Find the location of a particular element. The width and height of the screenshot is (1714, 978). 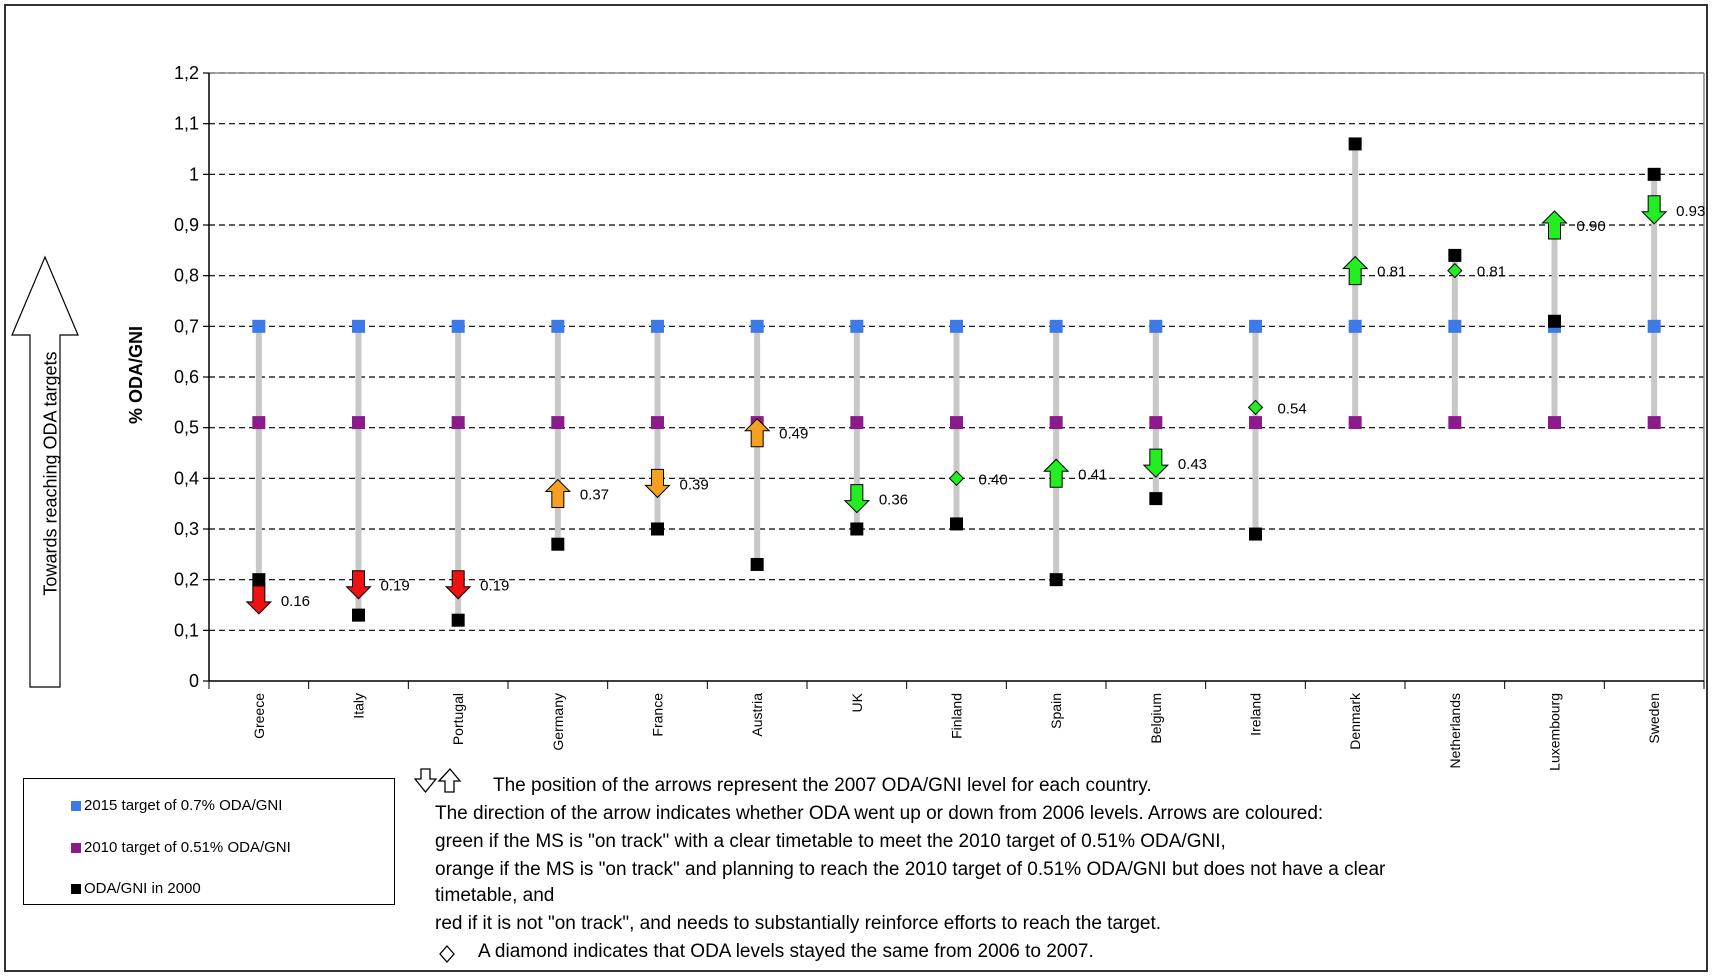

y-tick-label: 1,2 is located at coordinates (186, 73).